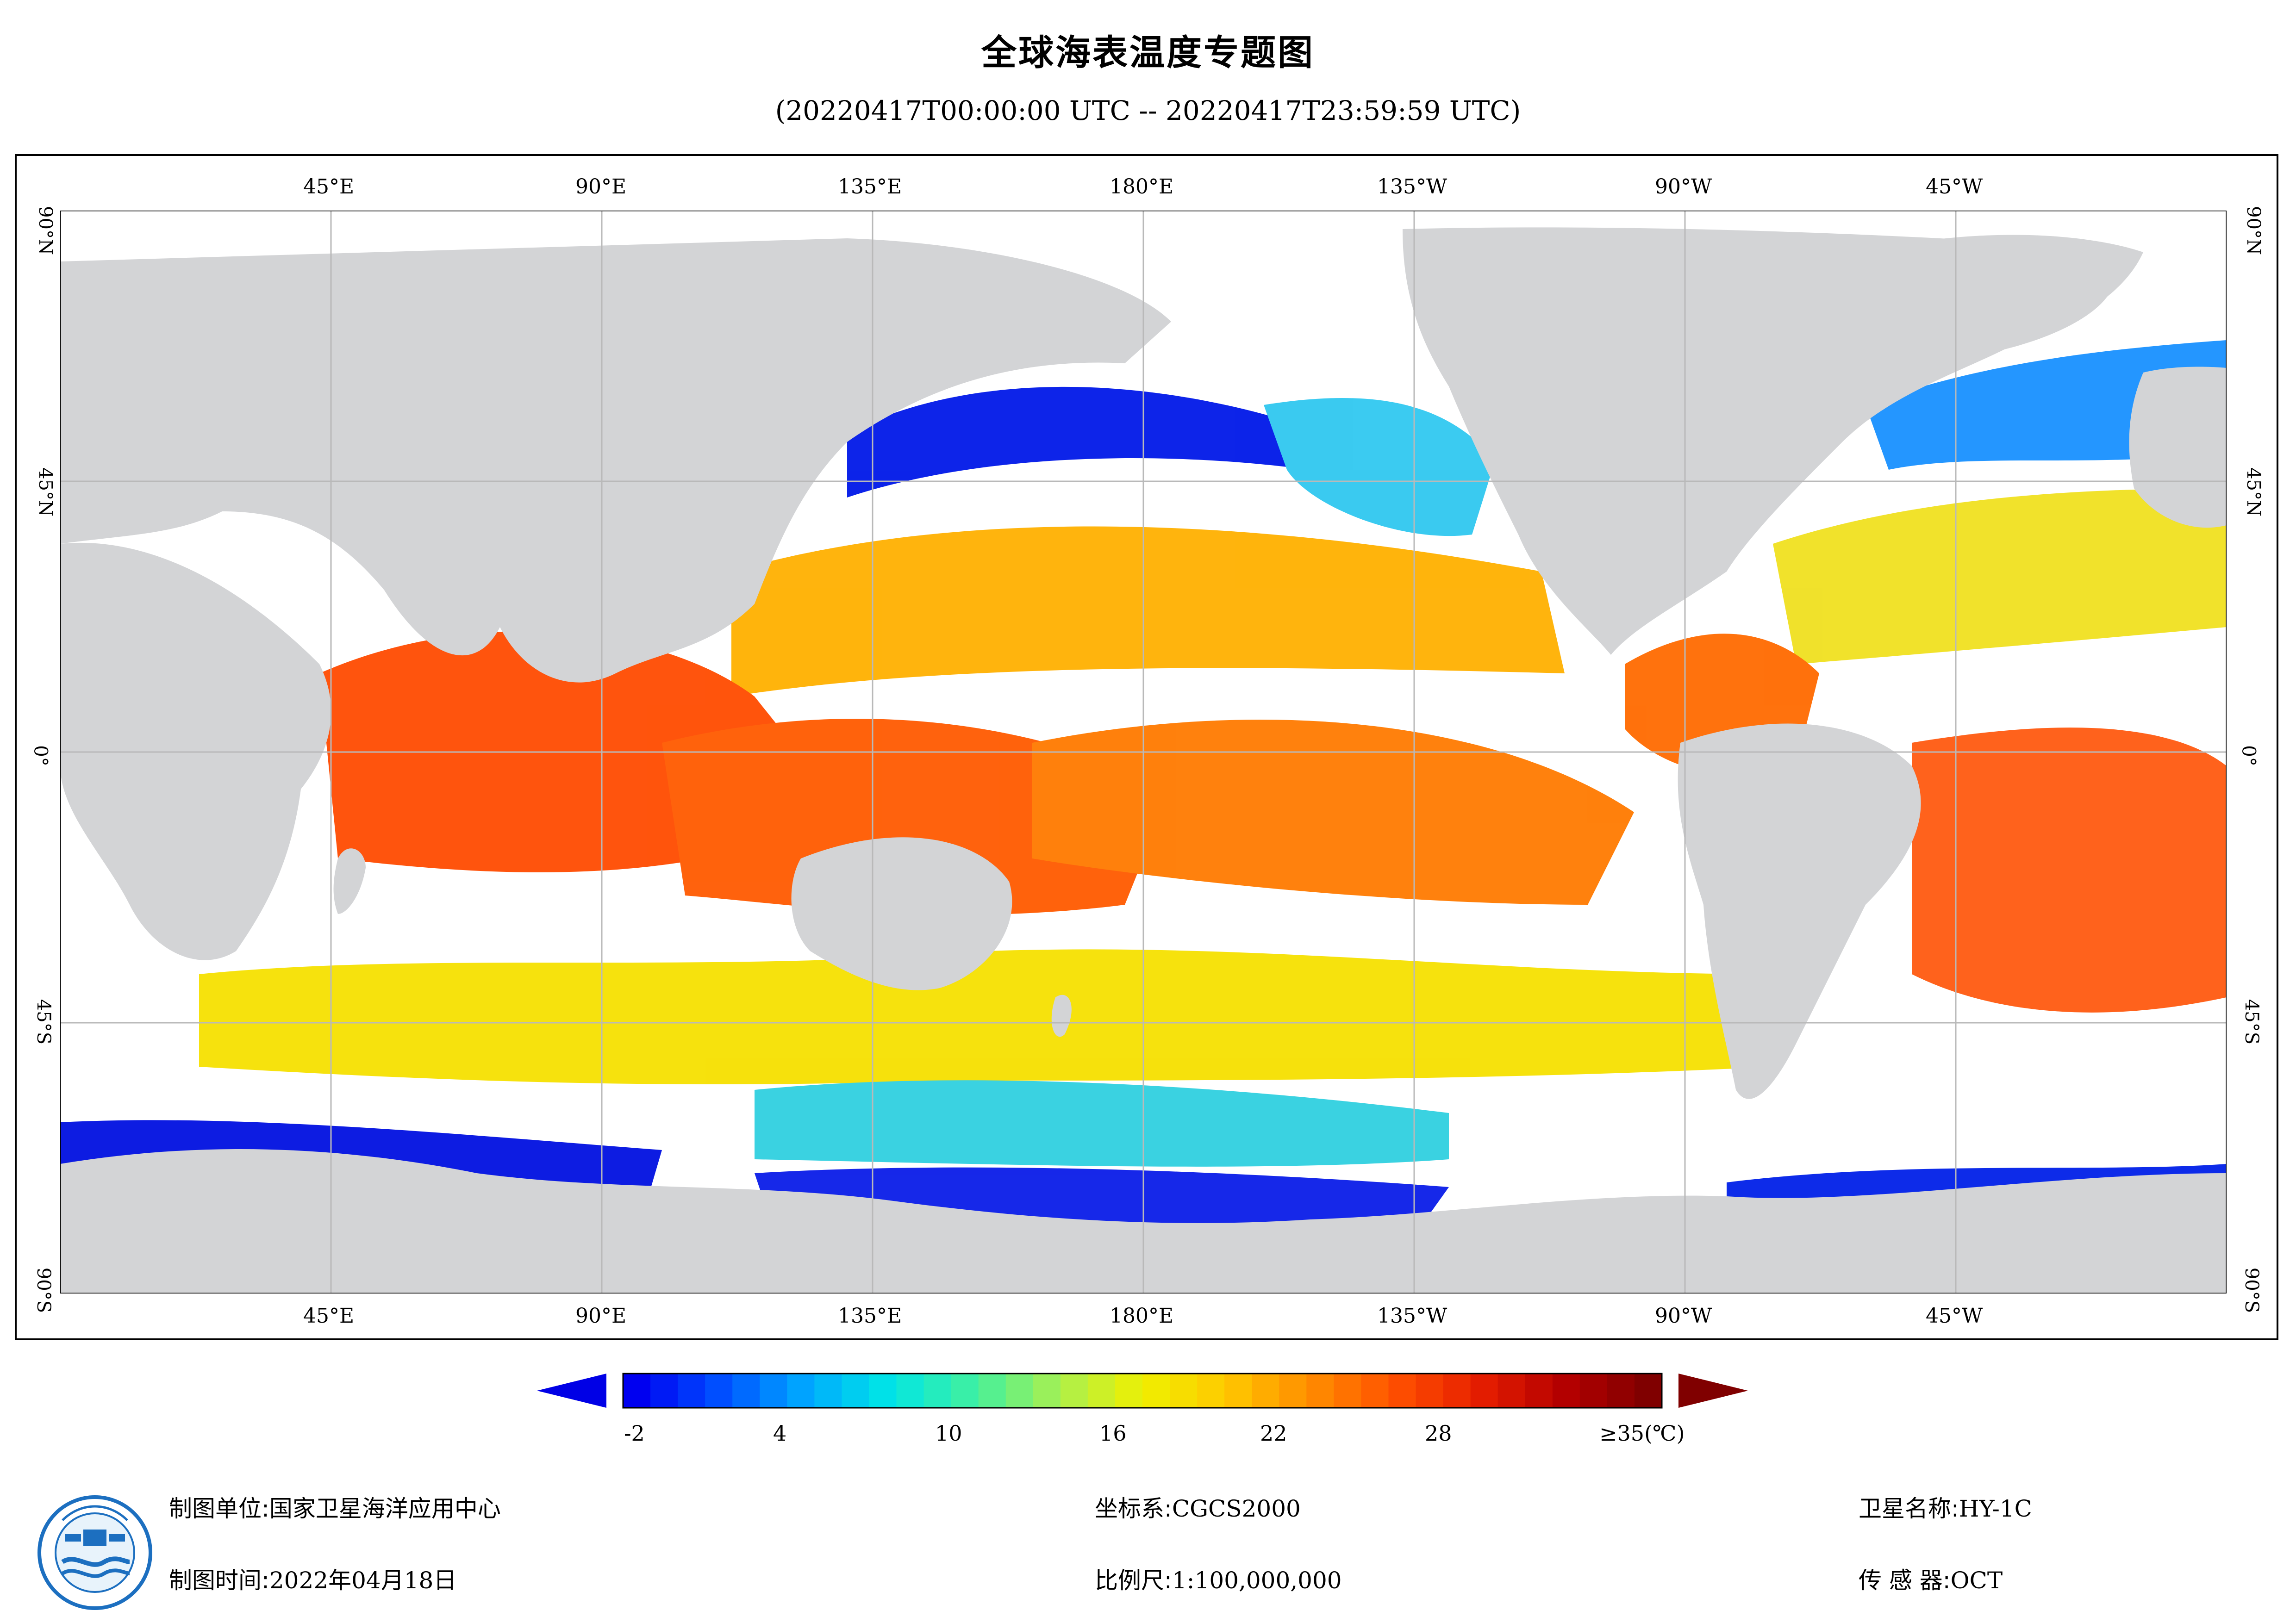 This screenshot has height=1623, width=2296. What do you see at coordinates (2252, 1022) in the screenshot?
I see `right-label-45s: 45°S` at bounding box center [2252, 1022].